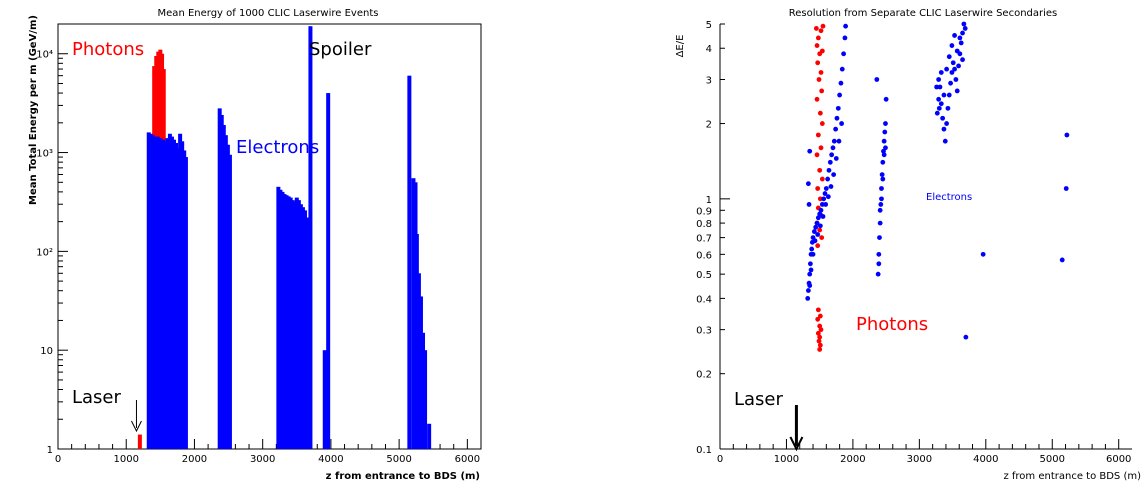 The height and width of the screenshot is (481, 1145). Describe the element at coordinates (97, 397) in the screenshot. I see `laser-annotation: Laser` at that location.